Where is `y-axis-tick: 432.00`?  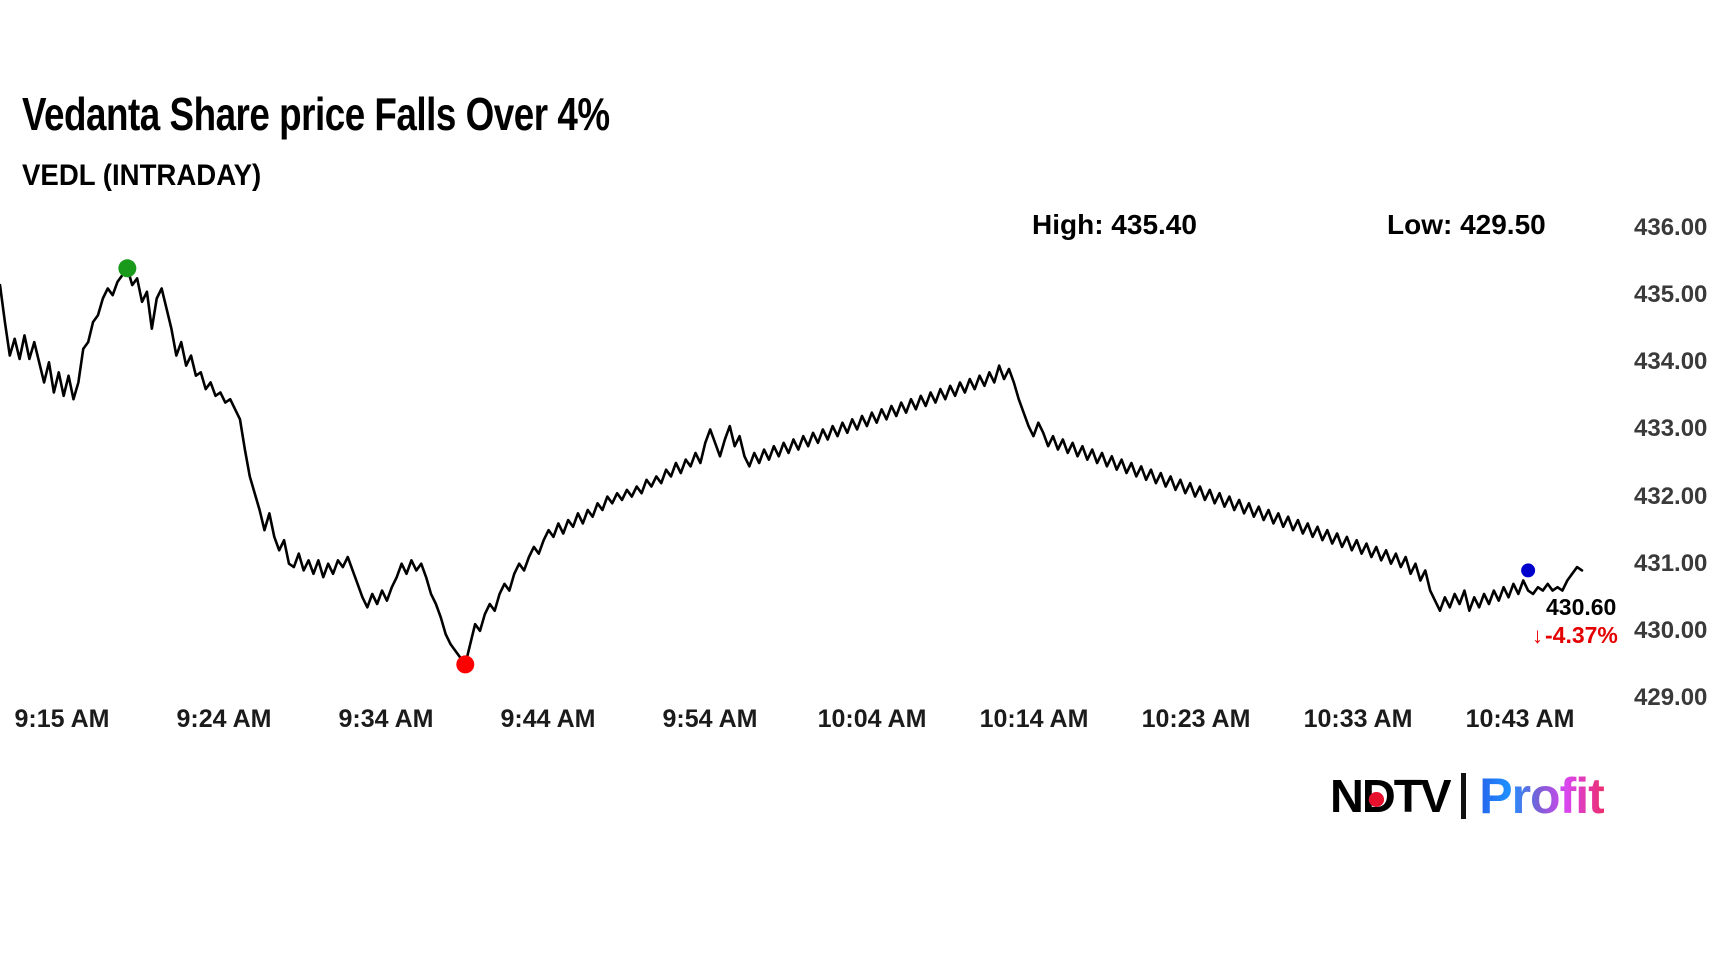 y-axis-tick: 432.00 is located at coordinates (1671, 496).